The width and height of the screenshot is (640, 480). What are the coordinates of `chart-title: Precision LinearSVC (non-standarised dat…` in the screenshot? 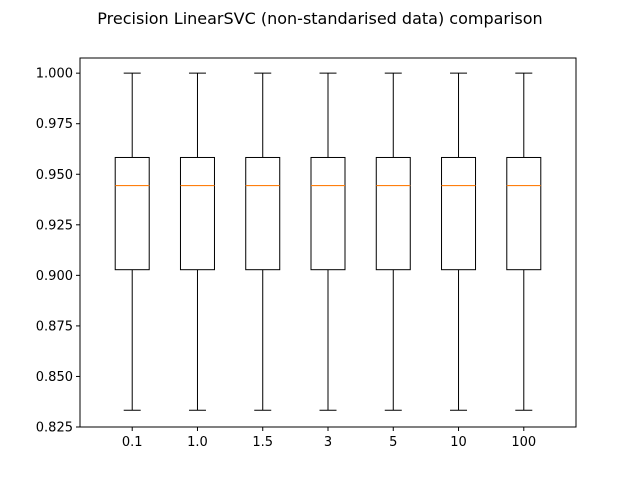 It's located at (319, 18).